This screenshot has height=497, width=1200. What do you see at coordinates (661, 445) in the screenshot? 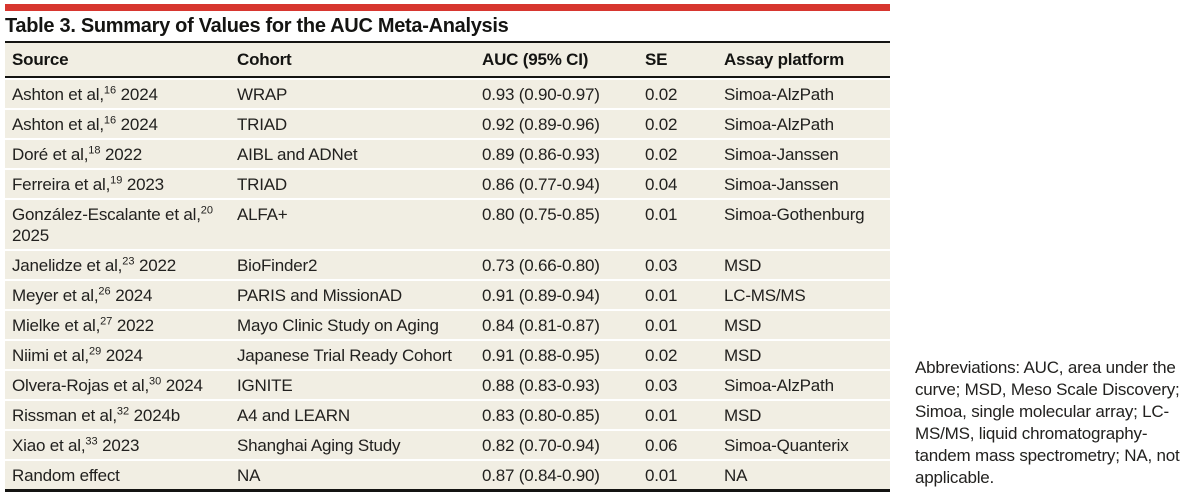
I see `se-cell: 0.06` at bounding box center [661, 445].